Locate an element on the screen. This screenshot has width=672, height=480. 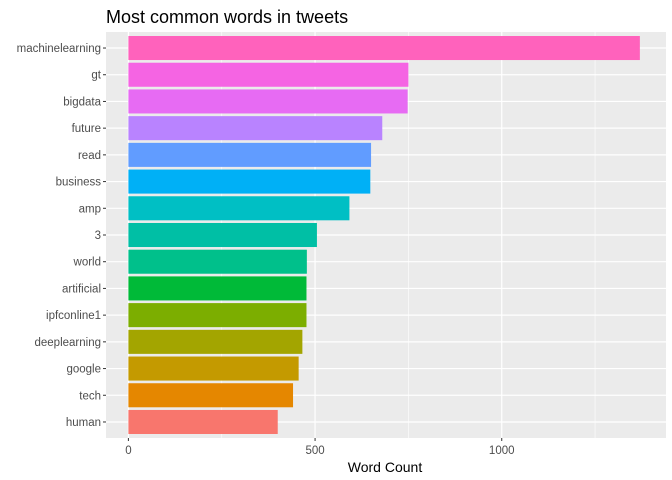
bar-tech is located at coordinates (211, 395).